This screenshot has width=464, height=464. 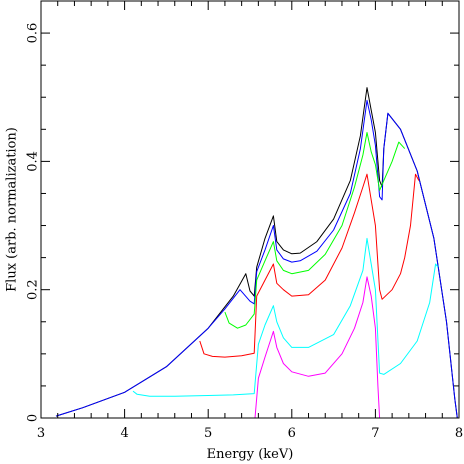 I want to click on x-tick-label: 8, so click(x=459, y=433).